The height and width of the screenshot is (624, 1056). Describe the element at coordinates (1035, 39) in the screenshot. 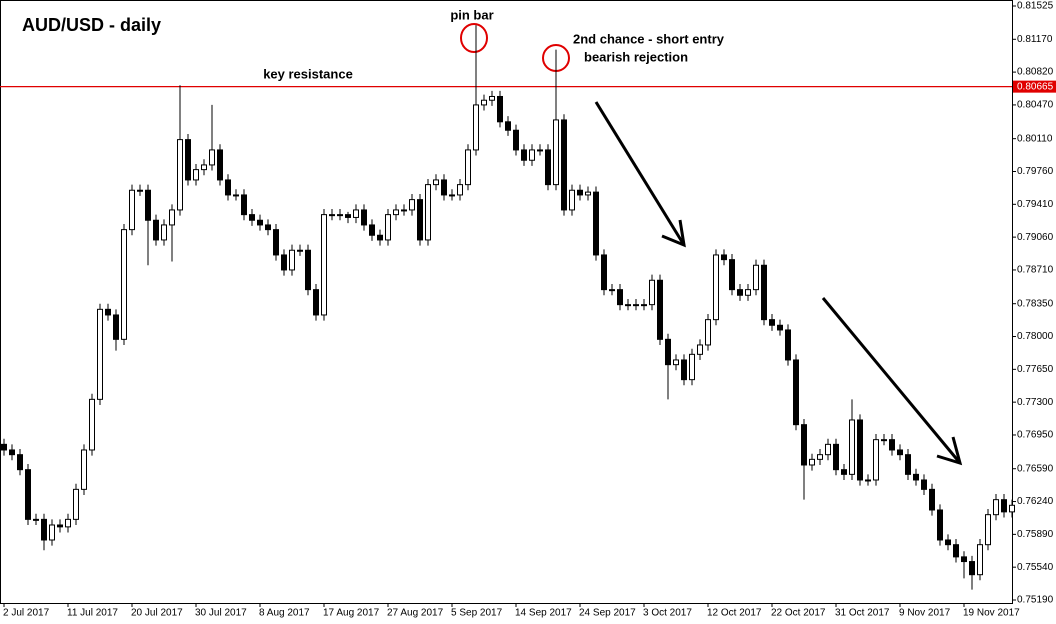

I see `y-tick-label: 0.81170` at that location.